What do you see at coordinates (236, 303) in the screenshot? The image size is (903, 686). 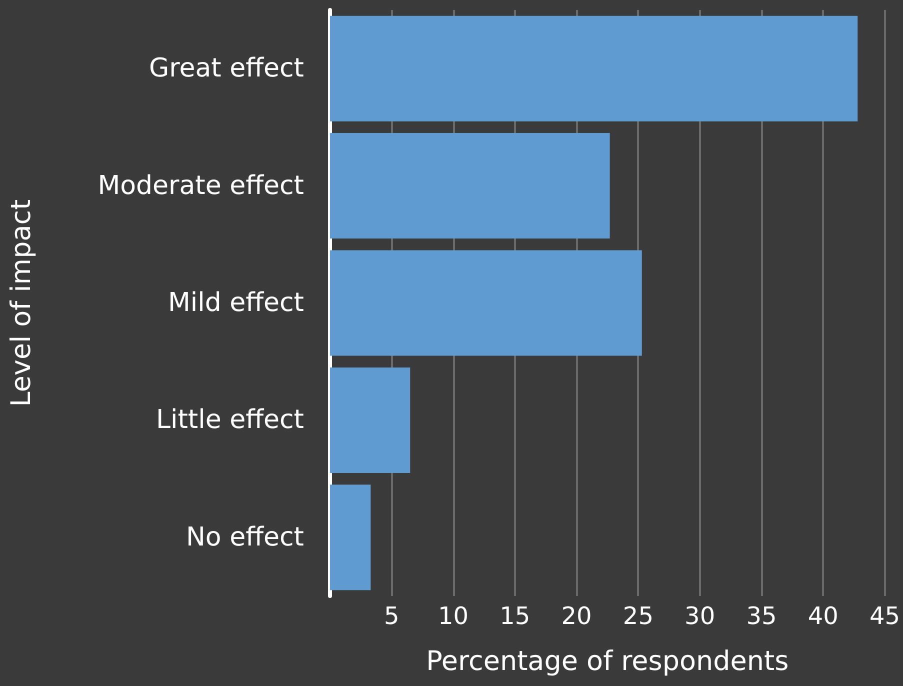 I see `y-tick-label: Mild effect` at bounding box center [236, 303].